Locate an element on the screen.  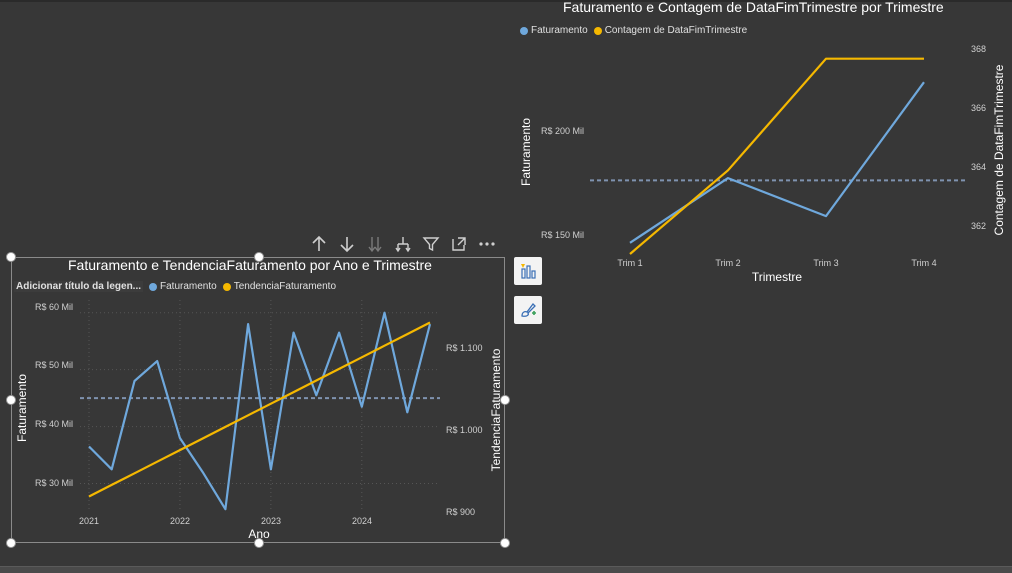
resize-handle-left is located at coordinates (11, 400).